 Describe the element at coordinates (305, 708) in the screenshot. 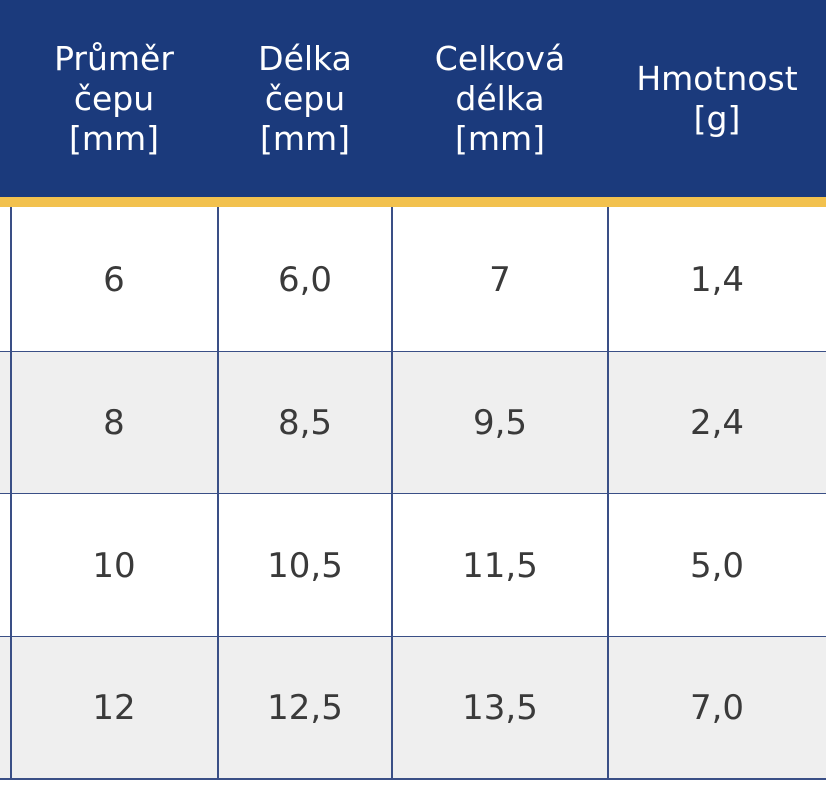

I see `table-cell: 12,5` at that location.